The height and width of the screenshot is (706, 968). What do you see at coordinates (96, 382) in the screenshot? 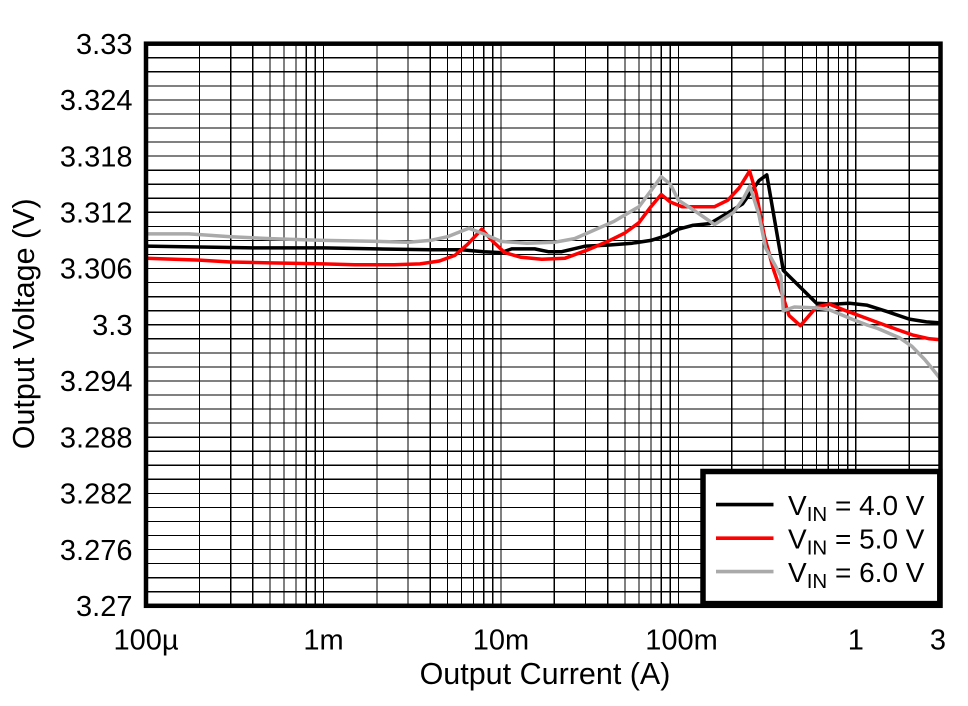
I see `svg-text: 3.294` at bounding box center [96, 382].